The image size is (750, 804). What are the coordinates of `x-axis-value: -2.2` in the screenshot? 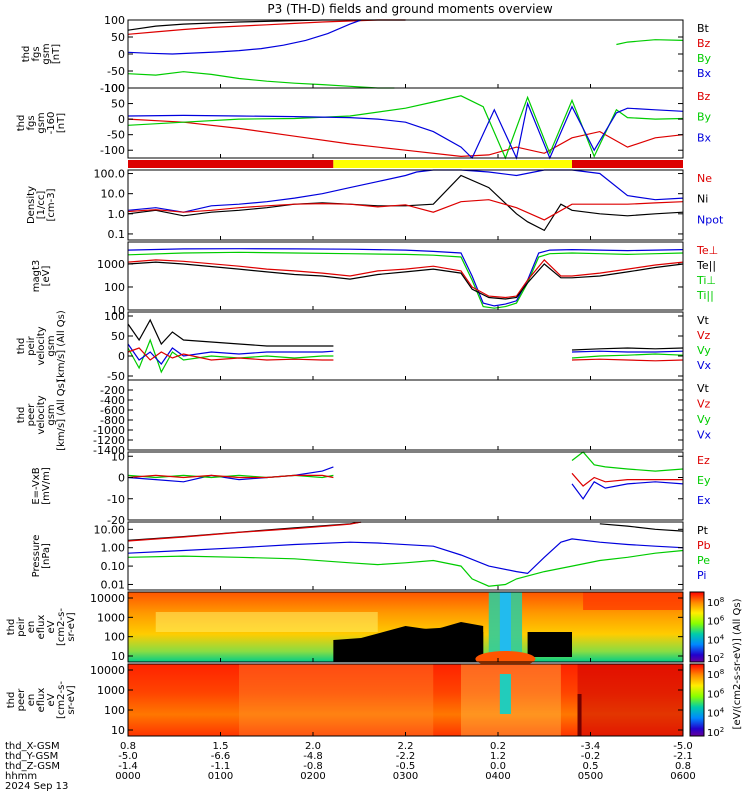 It's located at (406, 756).